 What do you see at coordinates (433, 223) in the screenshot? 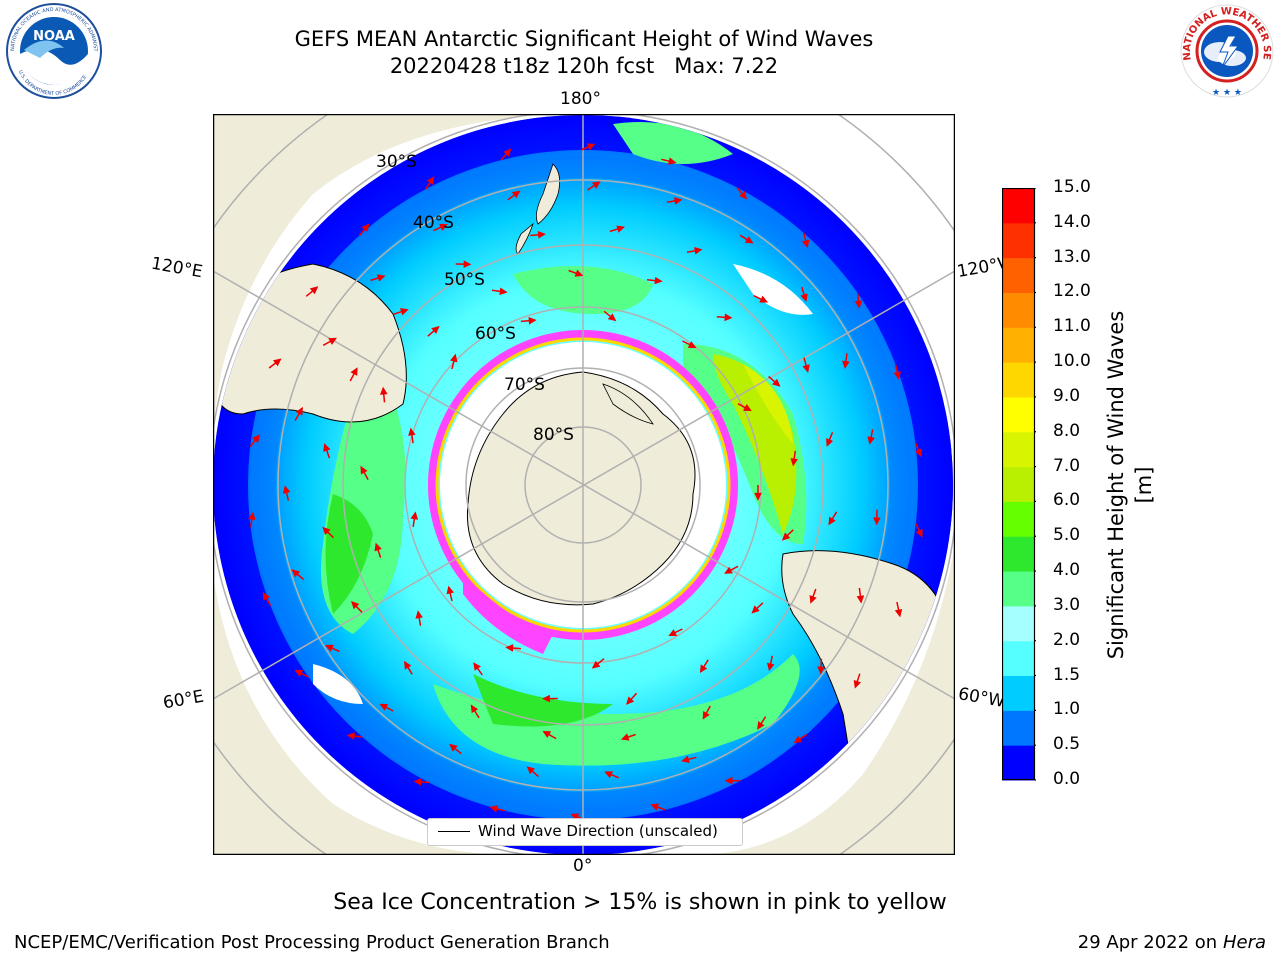
I see `lat-label-40s: 40°S` at bounding box center [433, 223].